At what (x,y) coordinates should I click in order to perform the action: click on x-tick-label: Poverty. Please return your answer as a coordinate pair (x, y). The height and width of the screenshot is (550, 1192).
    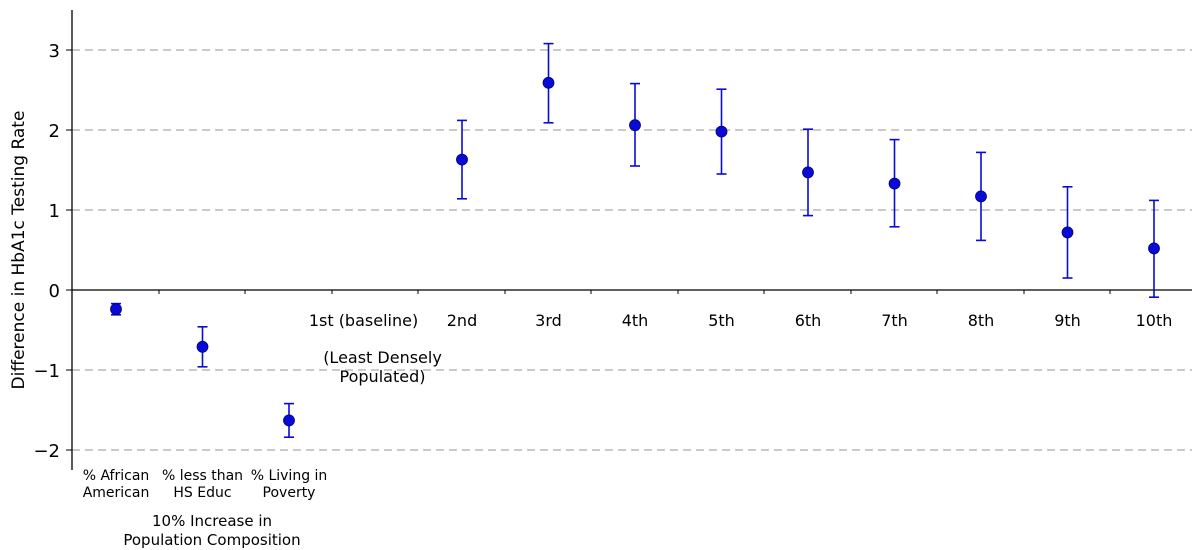
    Looking at the image, I should click on (289, 493).